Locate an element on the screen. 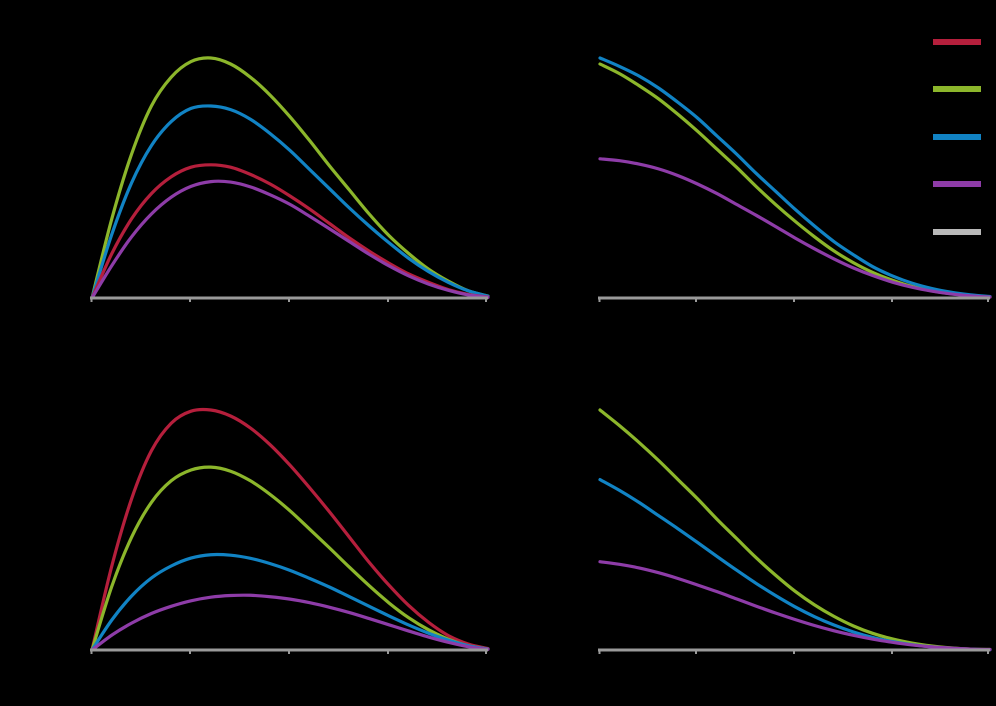 This screenshot has width=996, height=706. panel-top-right-svg is located at coordinates (795, 179).